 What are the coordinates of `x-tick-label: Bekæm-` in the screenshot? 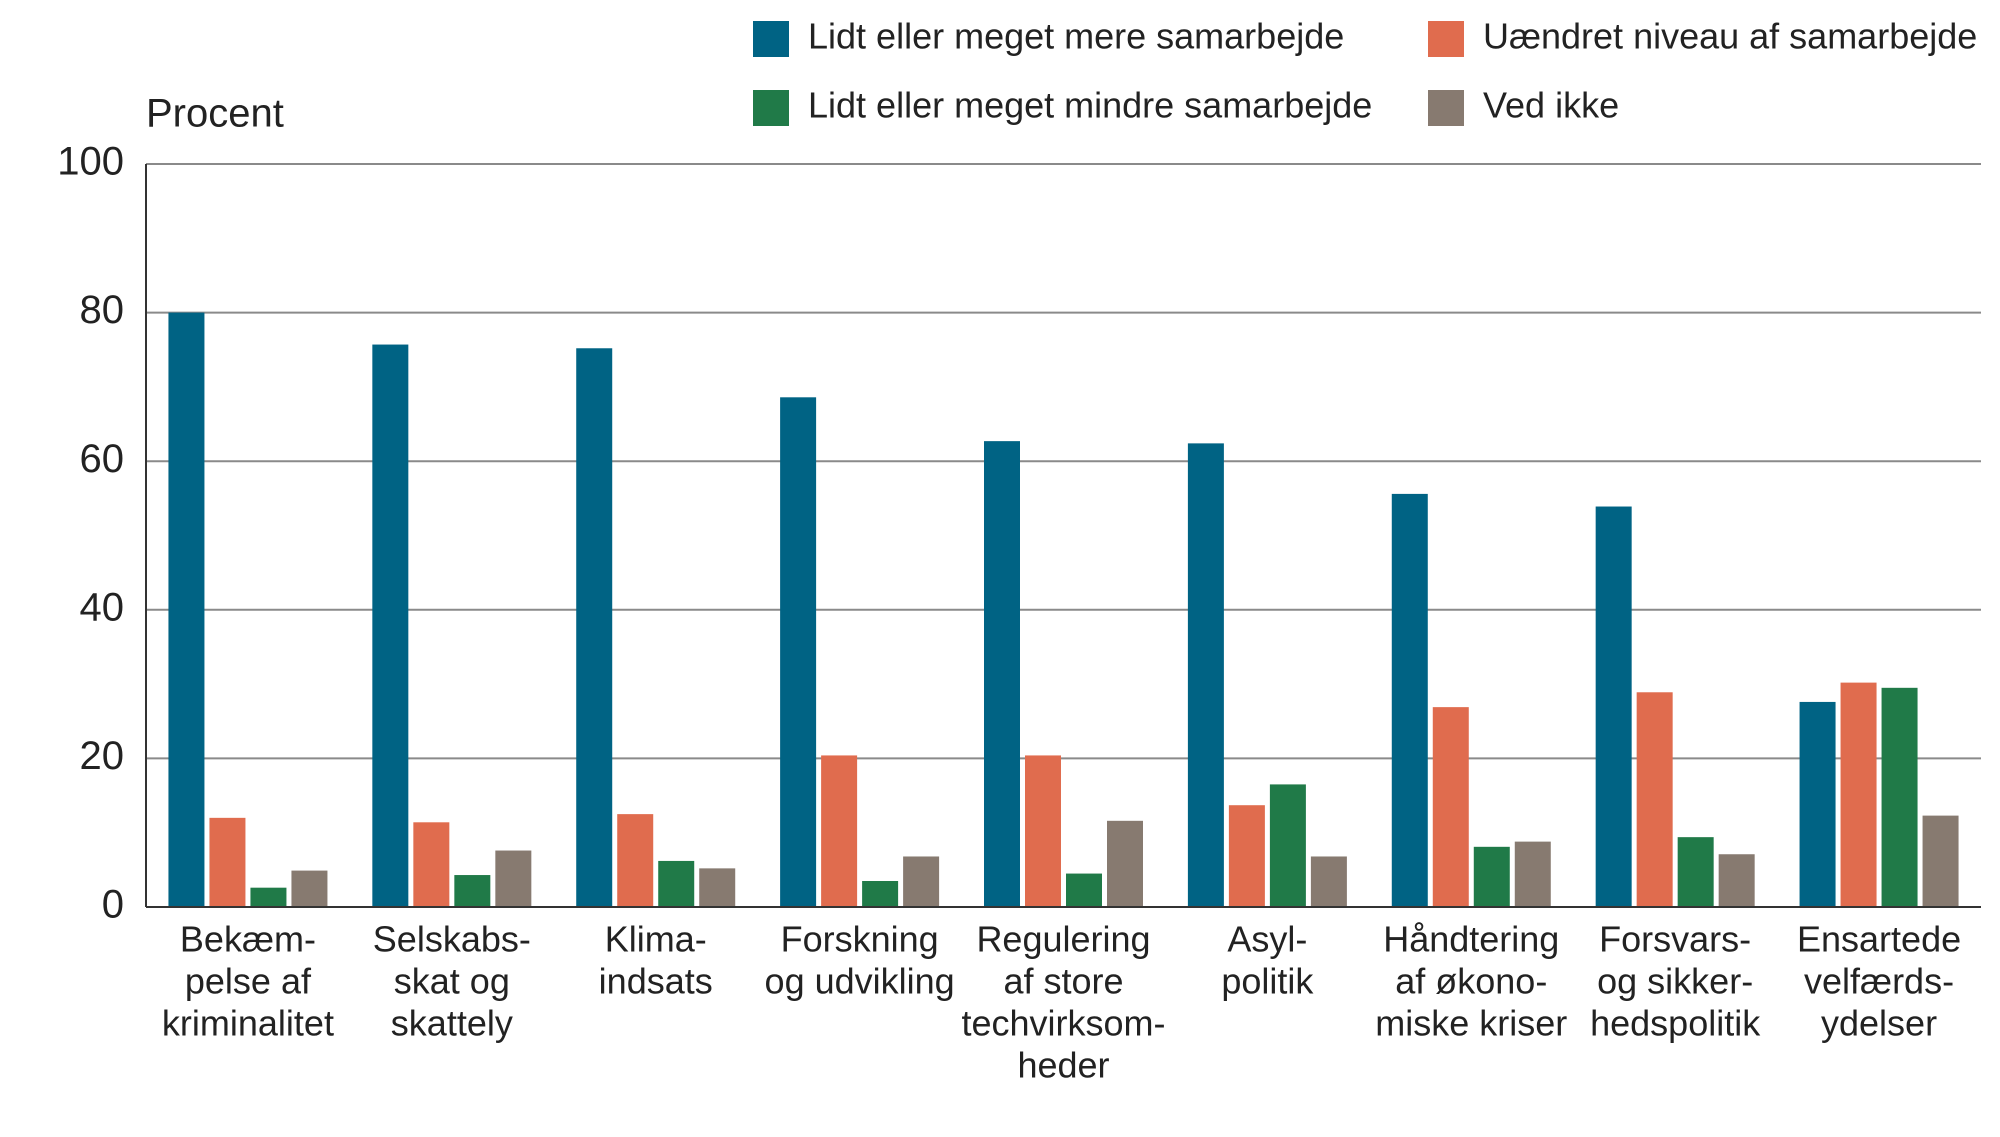 It's located at (248, 939).